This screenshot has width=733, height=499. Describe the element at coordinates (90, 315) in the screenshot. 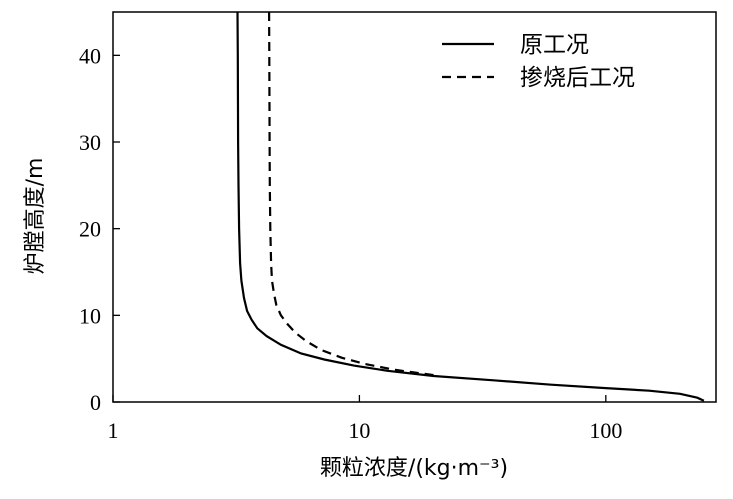

I see `y-tick-label: 10` at that location.